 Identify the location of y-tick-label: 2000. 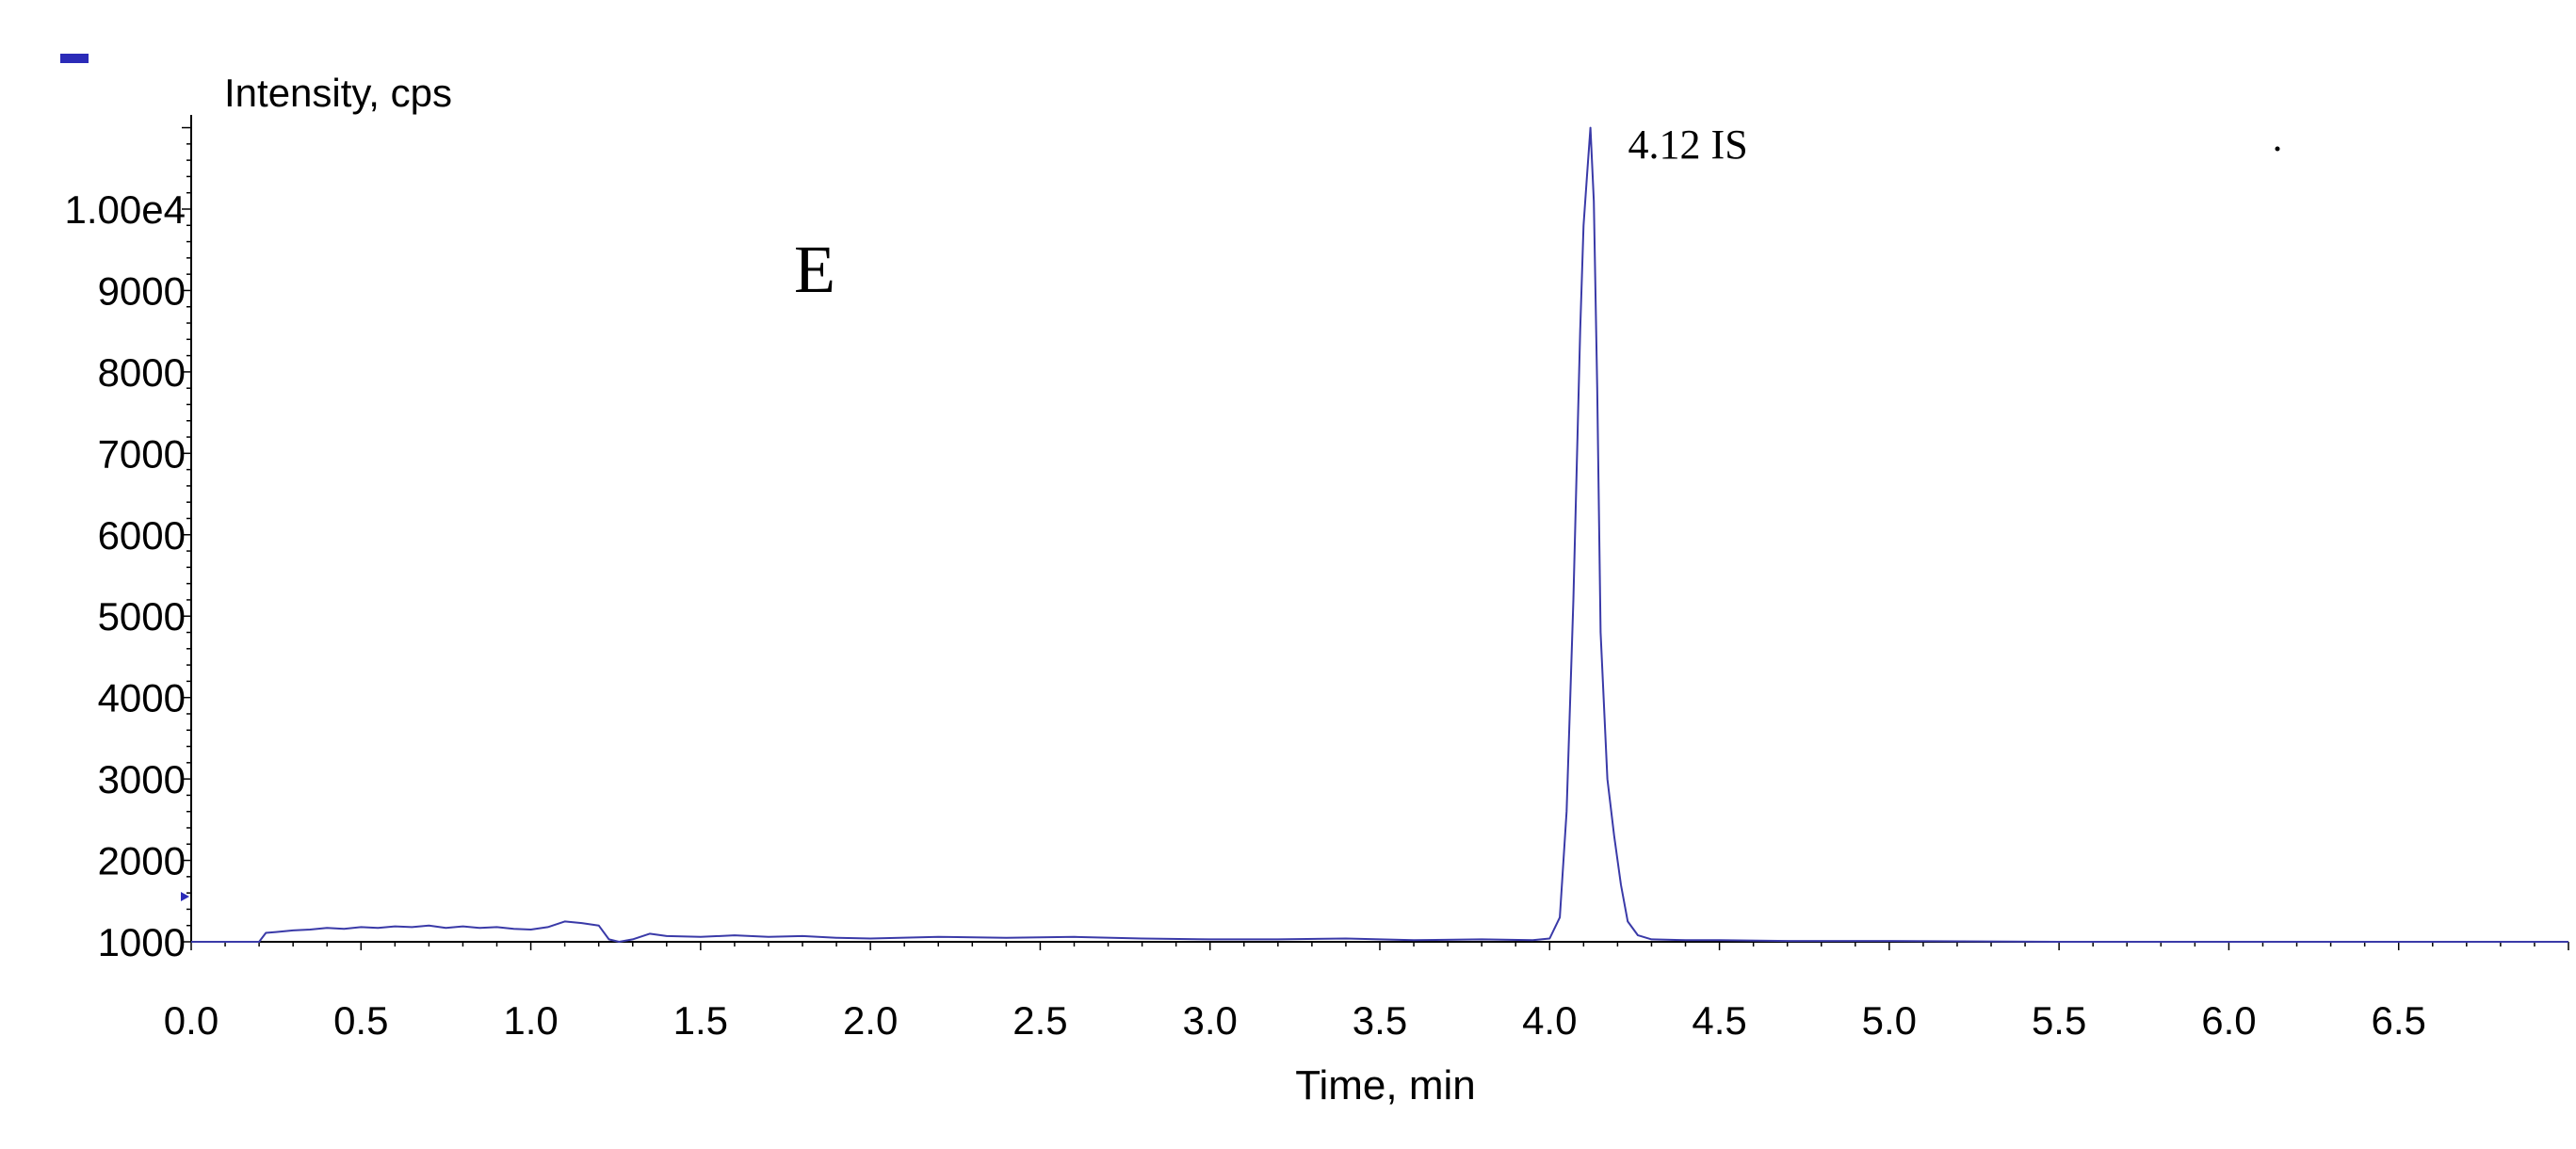
(142, 861).